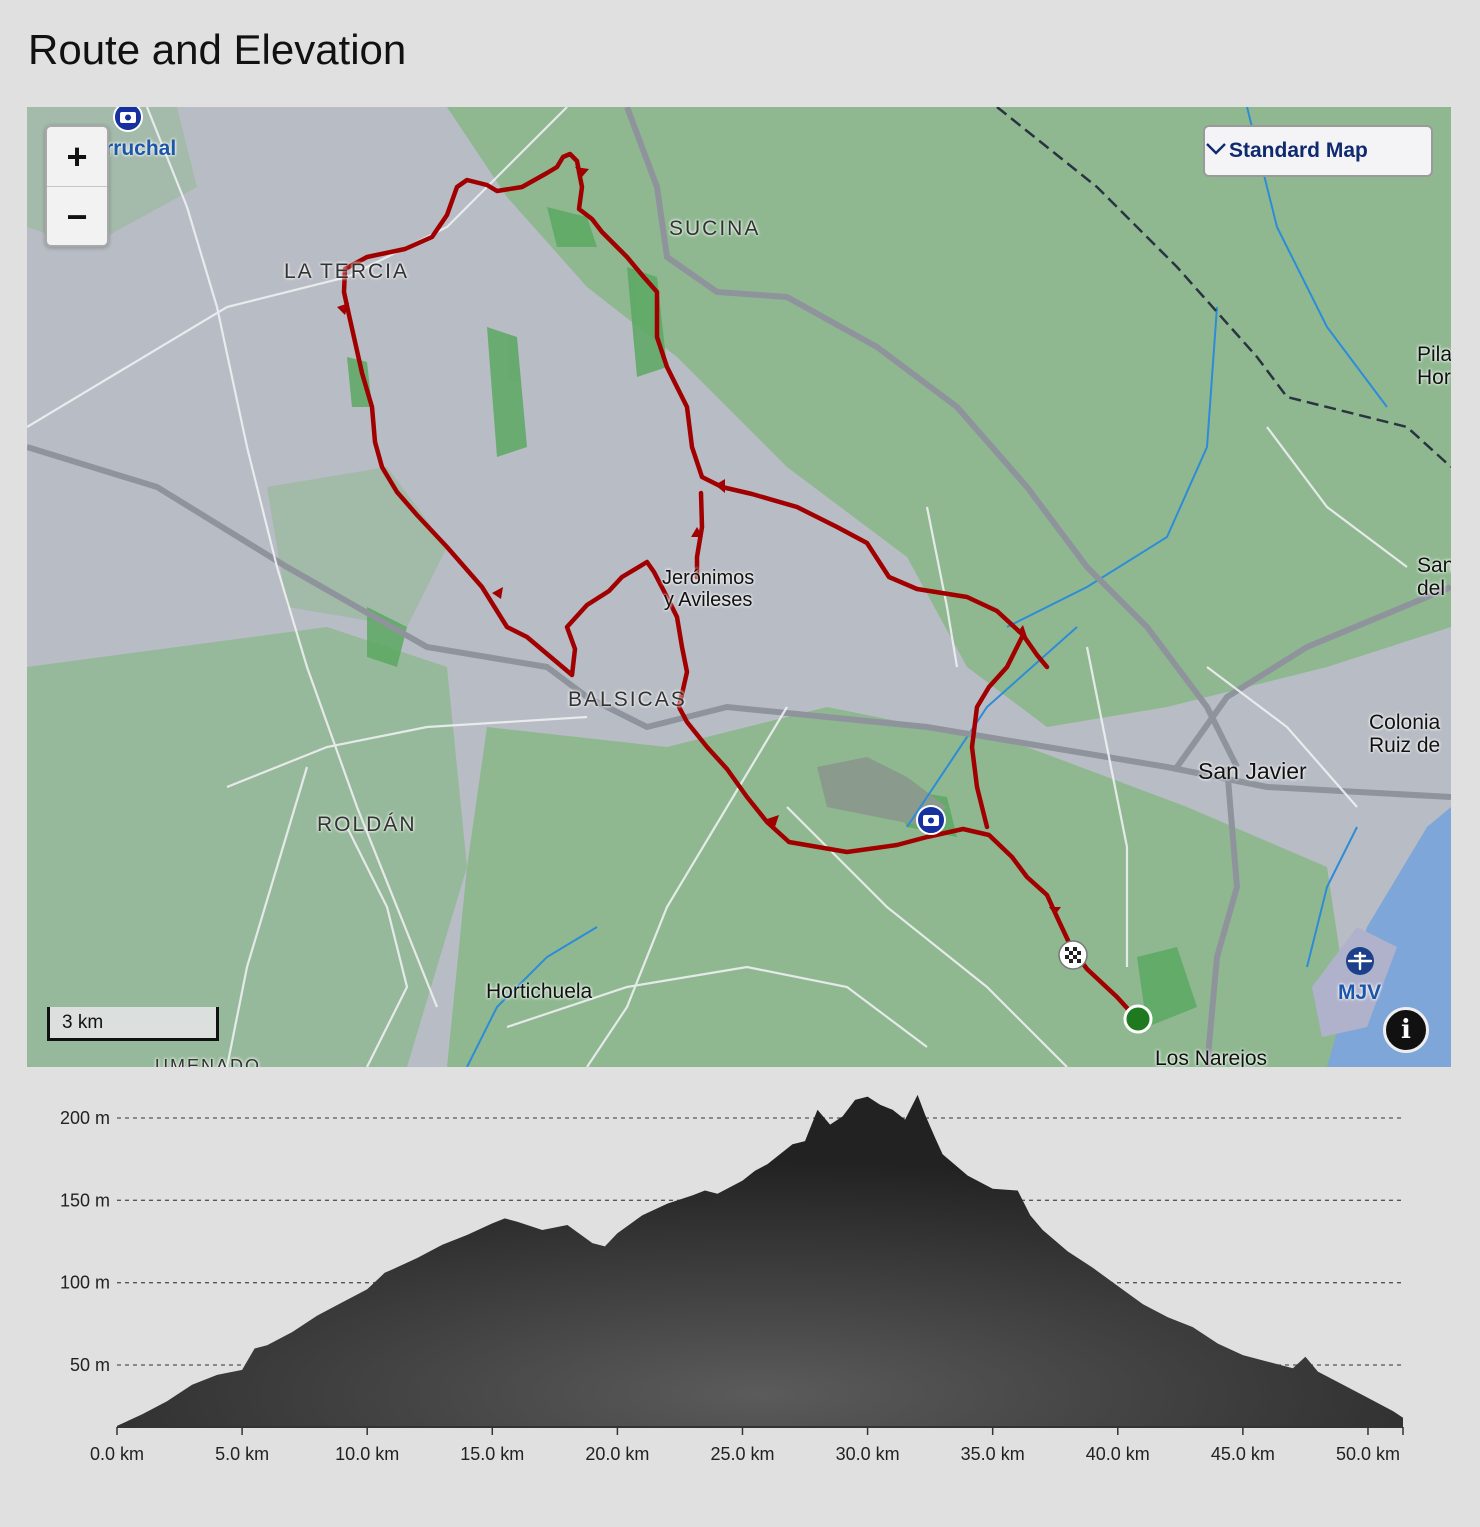  Describe the element at coordinates (1405, 734) in the screenshot. I see `place-label: Colonia Ruiz de` at that location.